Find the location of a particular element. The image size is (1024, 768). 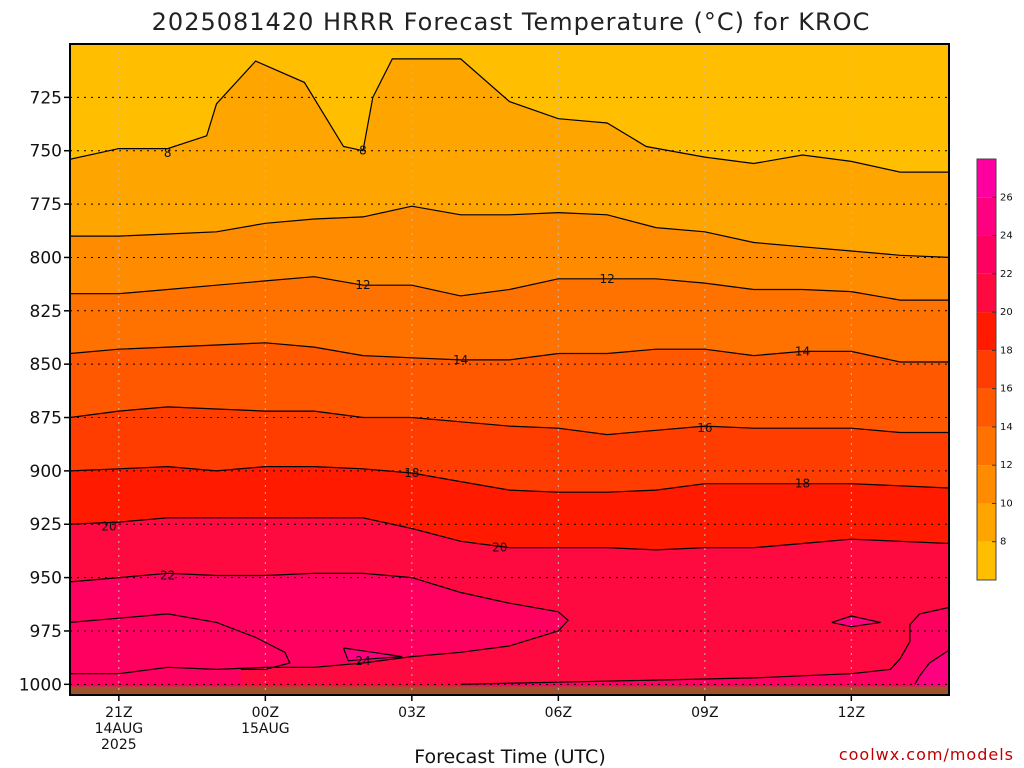

x-tick-label-03Z-1: 03Z is located at coordinates (411, 713).